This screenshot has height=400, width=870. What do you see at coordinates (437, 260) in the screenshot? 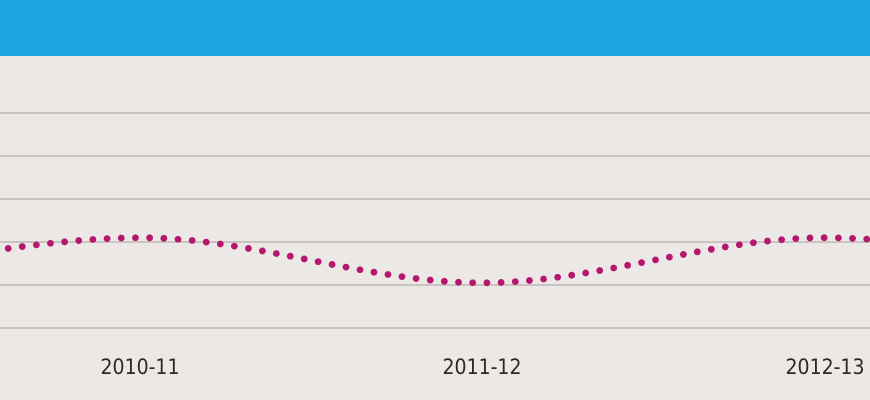
I see `series-line` at bounding box center [437, 260].